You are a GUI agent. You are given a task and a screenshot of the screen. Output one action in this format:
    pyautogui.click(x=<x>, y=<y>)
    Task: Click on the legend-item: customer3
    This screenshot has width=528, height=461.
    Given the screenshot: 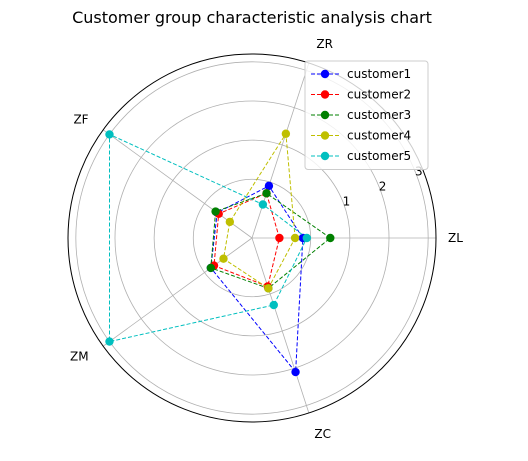 What is the action you would take?
    pyautogui.click(x=361, y=115)
    